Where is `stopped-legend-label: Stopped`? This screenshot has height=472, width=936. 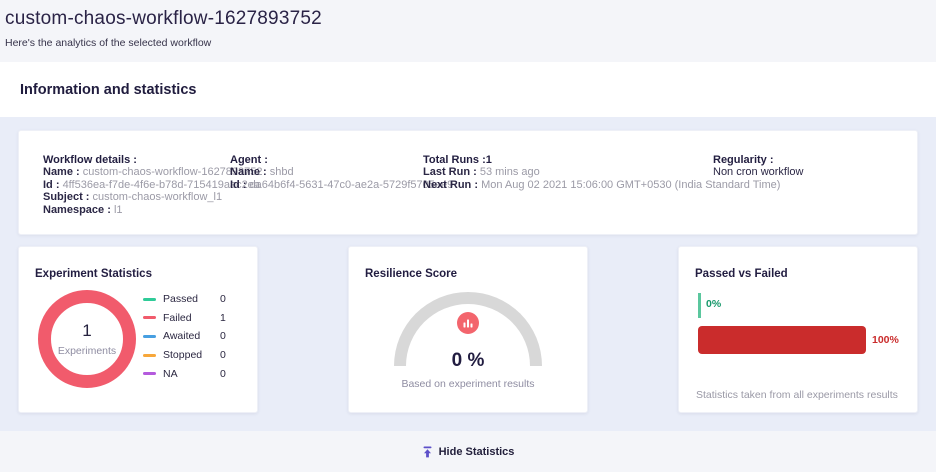 stopped-legend-label: Stopped is located at coordinates (183, 355).